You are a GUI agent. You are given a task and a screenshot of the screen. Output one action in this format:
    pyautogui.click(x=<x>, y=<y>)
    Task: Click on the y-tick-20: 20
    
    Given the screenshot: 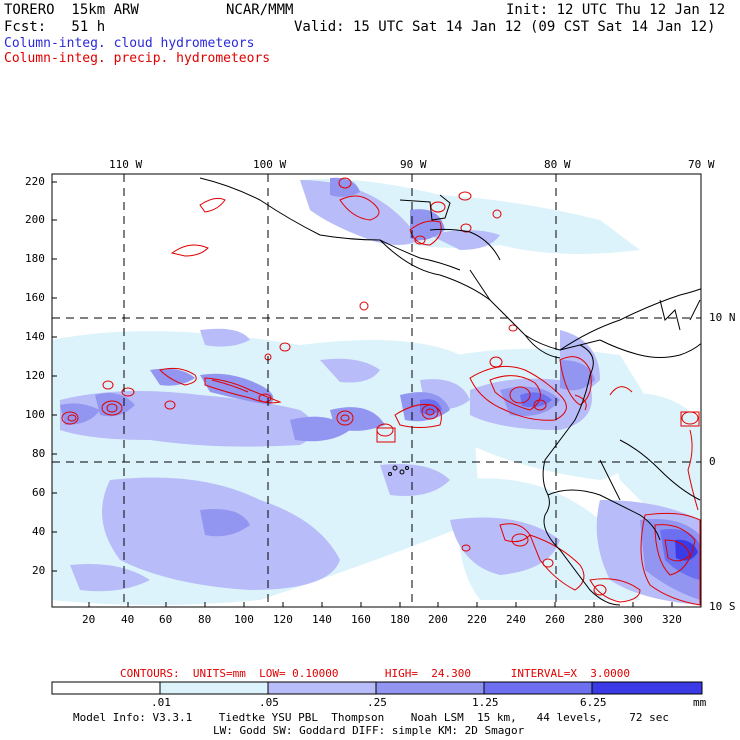 What is the action you would take?
    pyautogui.click(x=39, y=570)
    